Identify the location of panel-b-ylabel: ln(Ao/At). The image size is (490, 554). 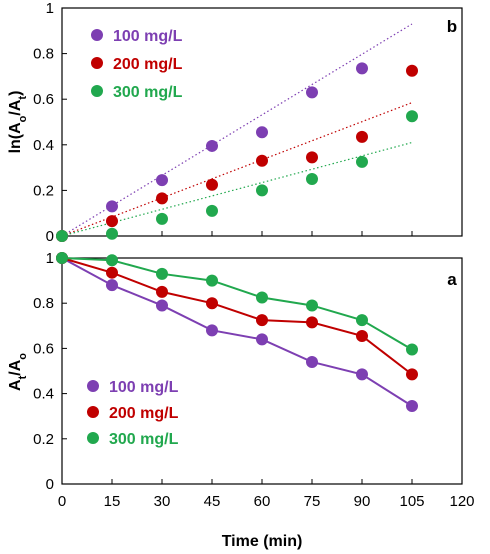
(18, 122).